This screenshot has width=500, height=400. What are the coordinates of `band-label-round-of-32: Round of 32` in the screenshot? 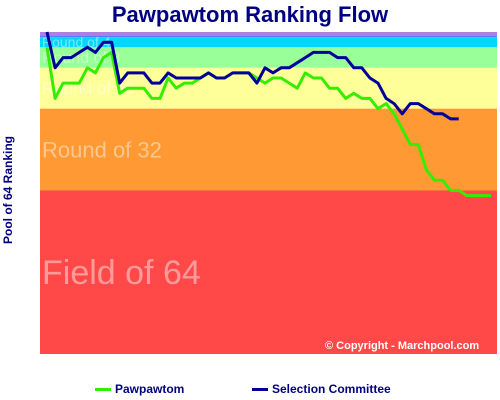 It's located at (102, 149).